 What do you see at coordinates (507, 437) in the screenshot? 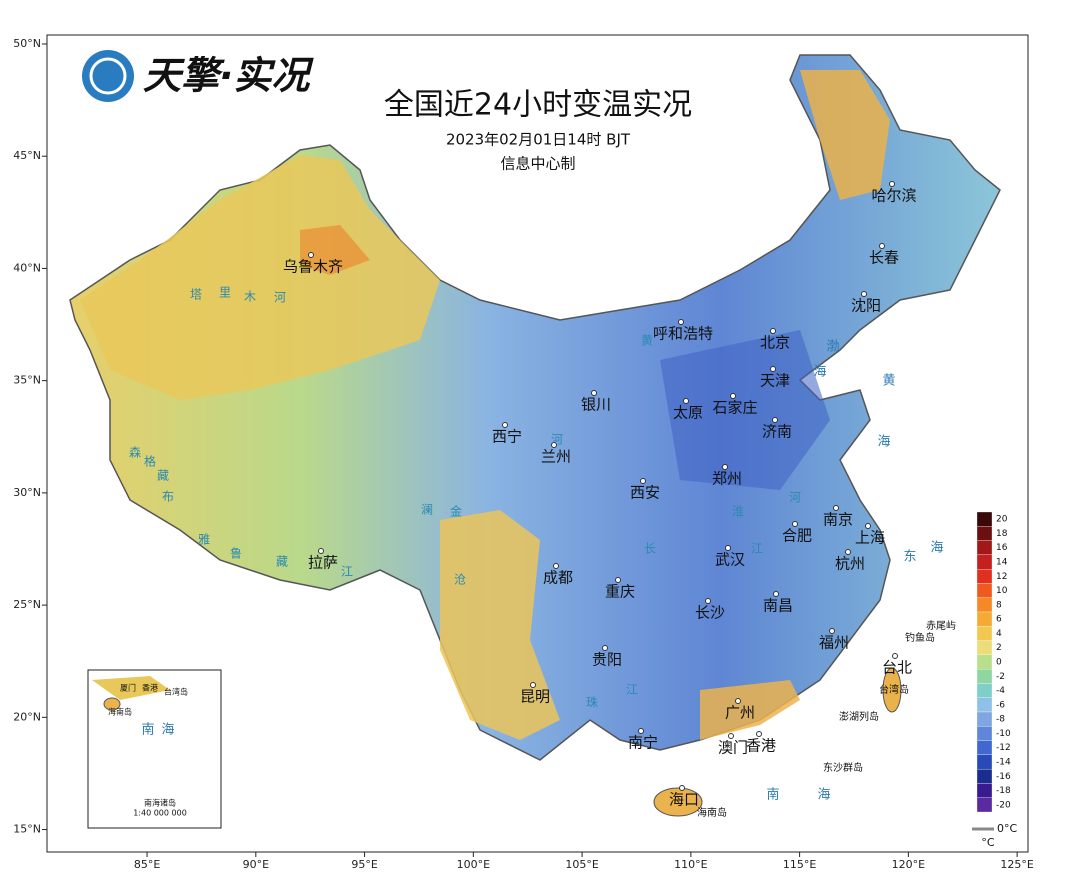
I see `city-label: 西宁` at bounding box center [507, 437].